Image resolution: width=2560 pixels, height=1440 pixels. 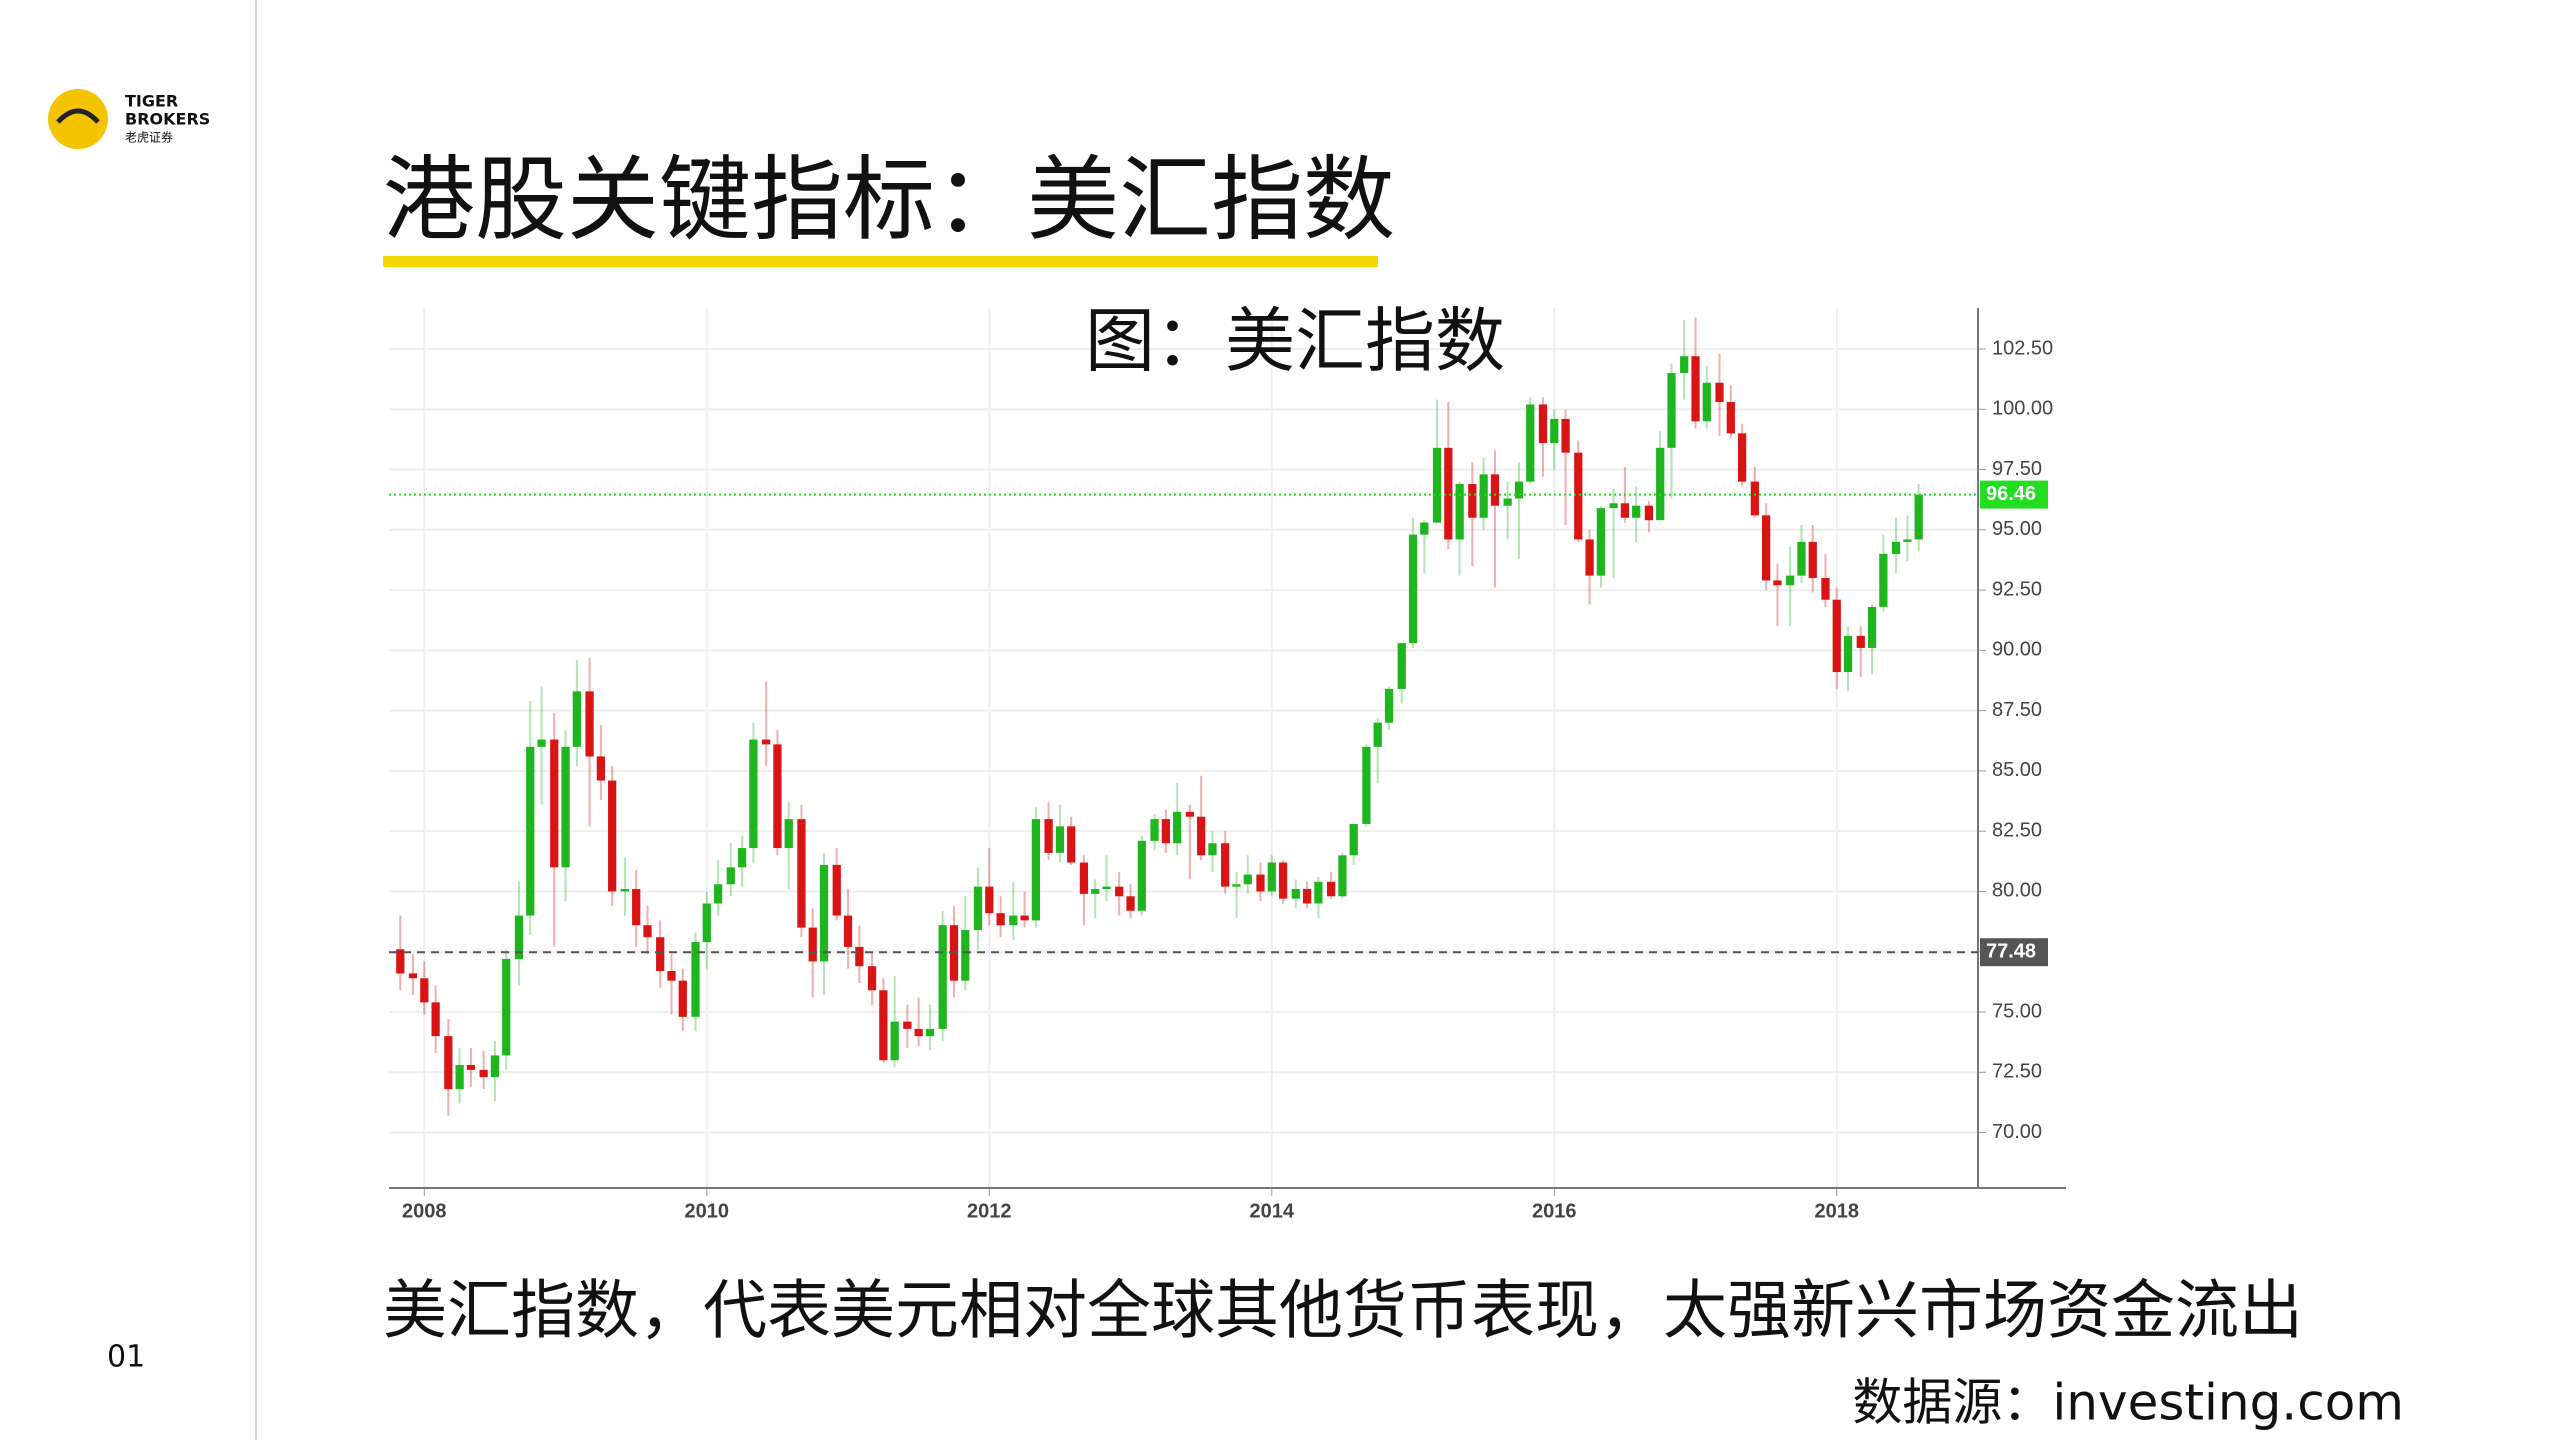 I want to click on chart-title: 图：美汇指数, so click(x=1295, y=341).